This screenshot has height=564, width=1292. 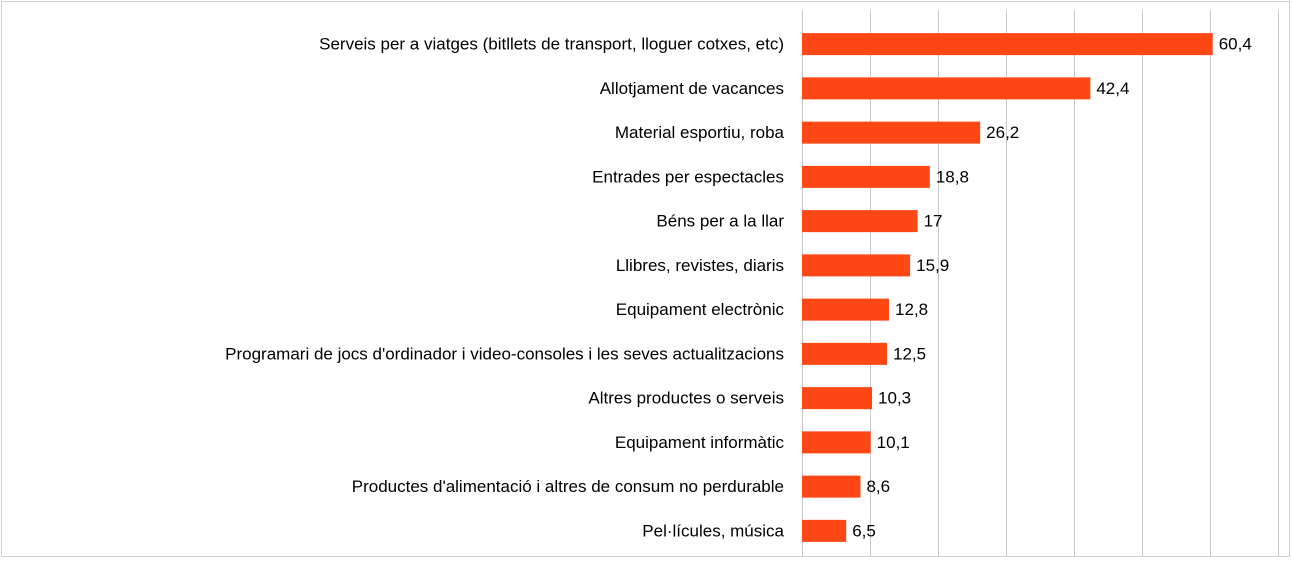 I want to click on data-label: 12,8, so click(x=911, y=309).